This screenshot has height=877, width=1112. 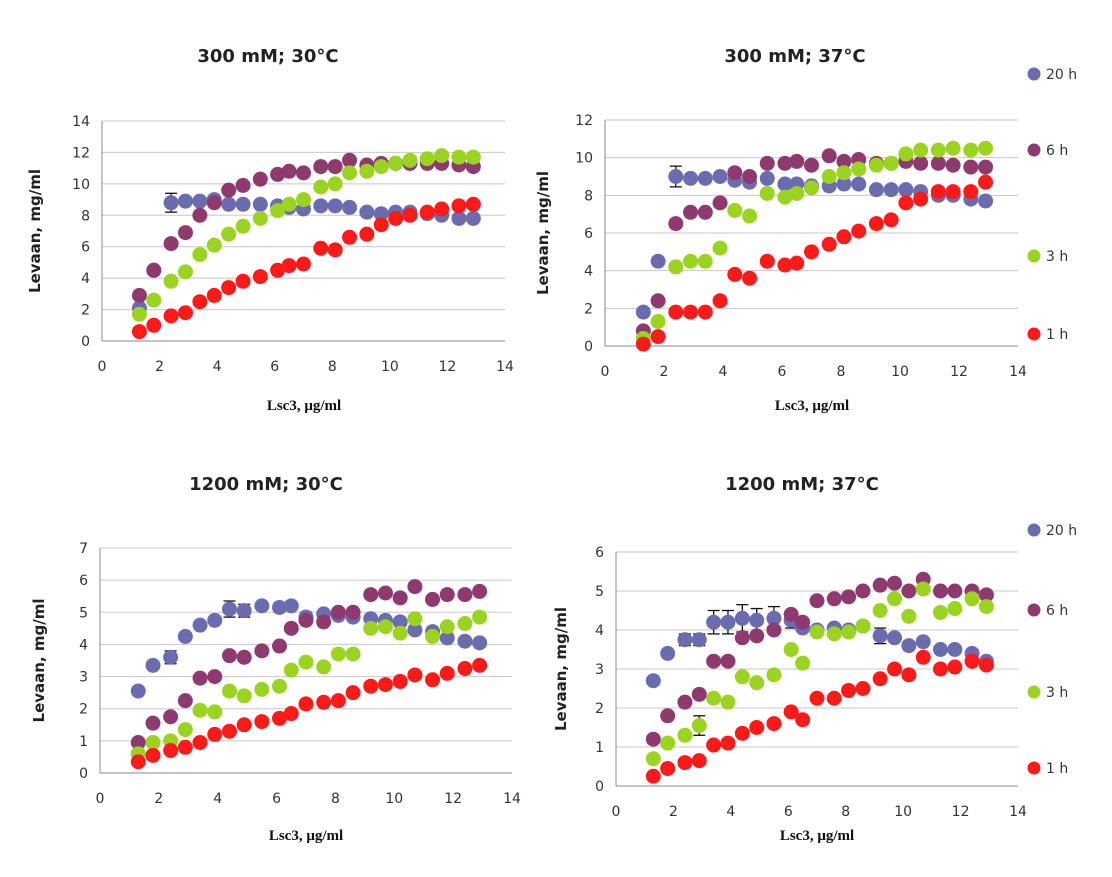 I want to click on x-tick-label: 0, so click(x=102, y=367).